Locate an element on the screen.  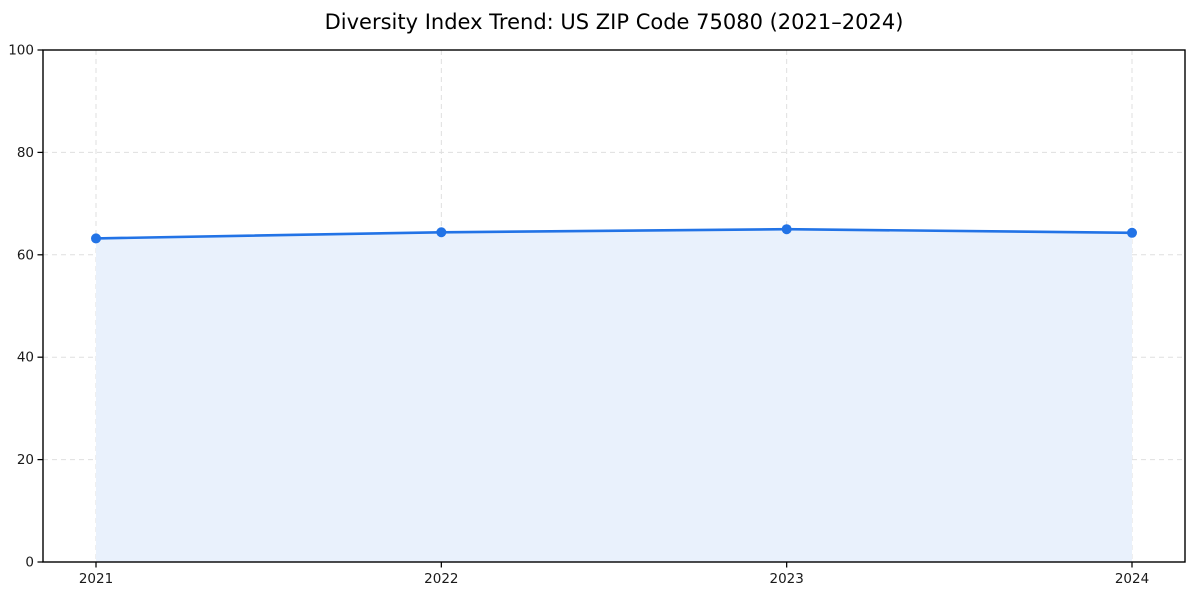
data-points is located at coordinates (614, 234).